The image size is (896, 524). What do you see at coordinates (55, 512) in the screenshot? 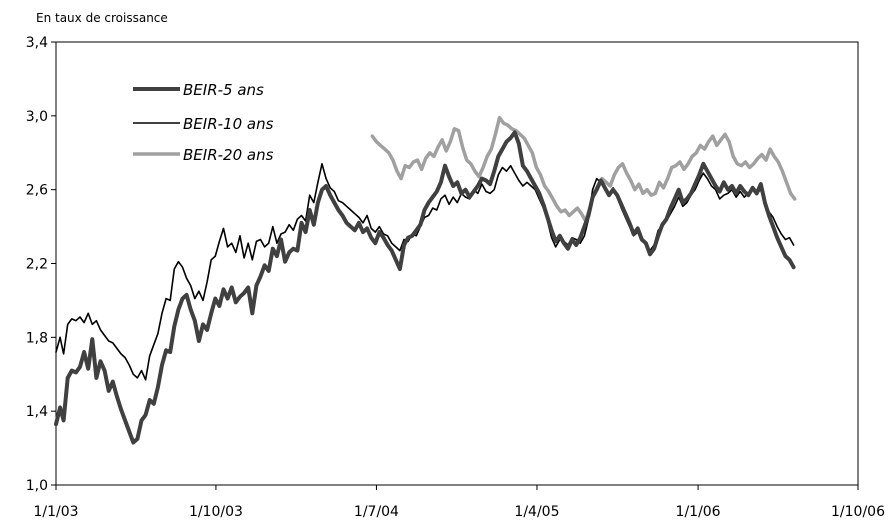
I see `x-tick-label: 1/1/03` at bounding box center [55, 512].